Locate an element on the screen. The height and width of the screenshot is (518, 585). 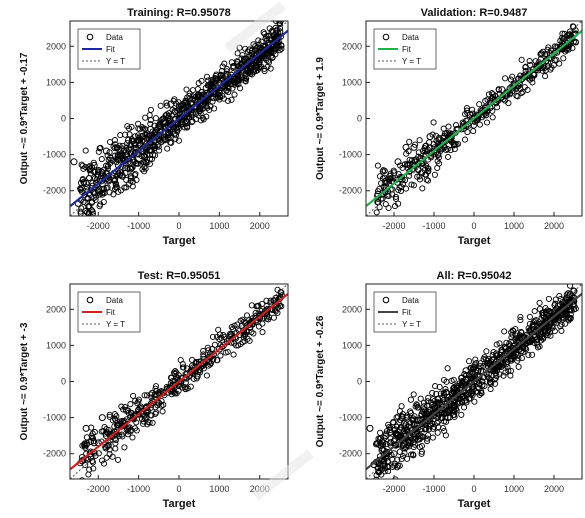
y-tick-label: -2000 is located at coordinates (54, 191).